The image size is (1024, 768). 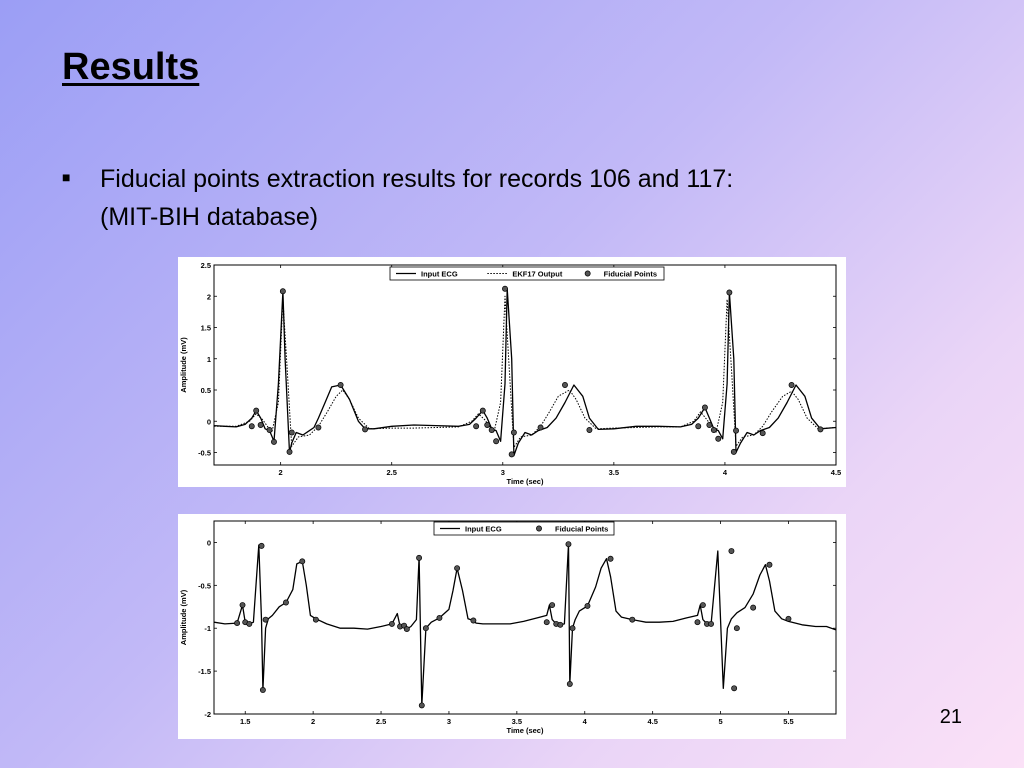 I want to click on page-number: 21, so click(x=950, y=717).